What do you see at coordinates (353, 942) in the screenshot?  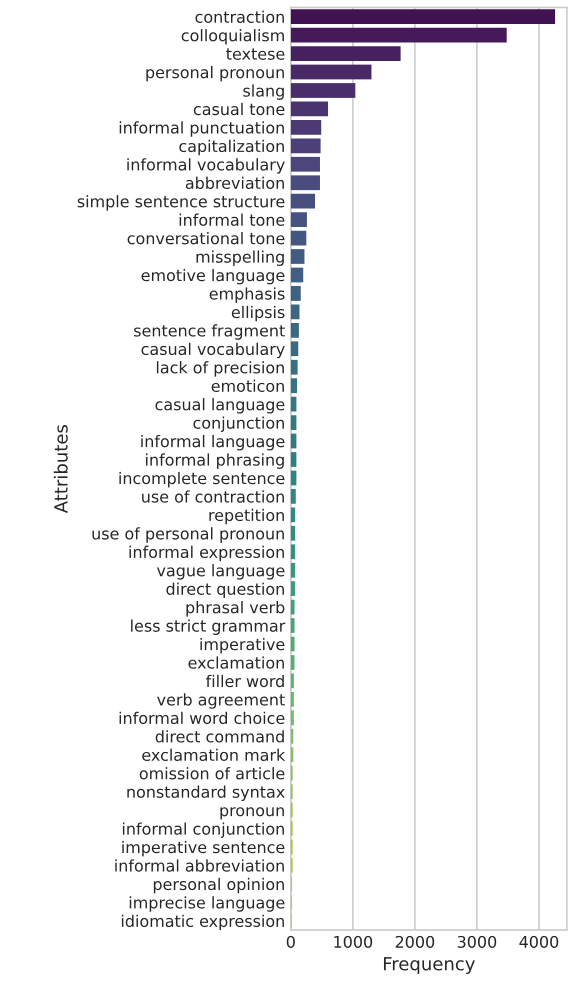 I see `x-tick-label: 1000` at bounding box center [353, 942].